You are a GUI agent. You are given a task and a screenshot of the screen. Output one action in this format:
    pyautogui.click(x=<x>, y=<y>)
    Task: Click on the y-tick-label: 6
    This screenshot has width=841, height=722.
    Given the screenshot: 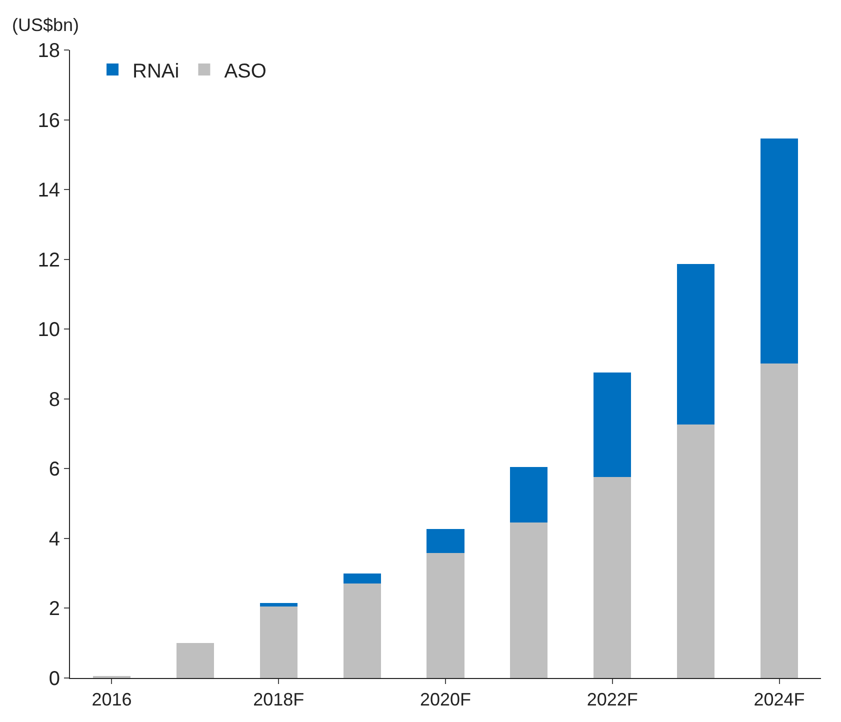 What is the action you would take?
    pyautogui.click(x=54, y=469)
    